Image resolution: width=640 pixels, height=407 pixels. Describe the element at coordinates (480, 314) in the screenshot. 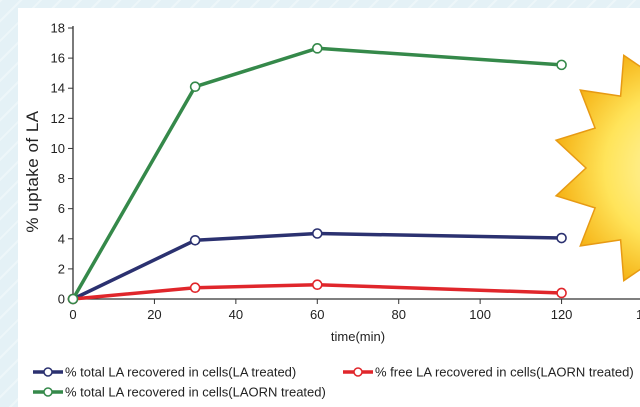

I see `x-tick-label: 100` at that location.